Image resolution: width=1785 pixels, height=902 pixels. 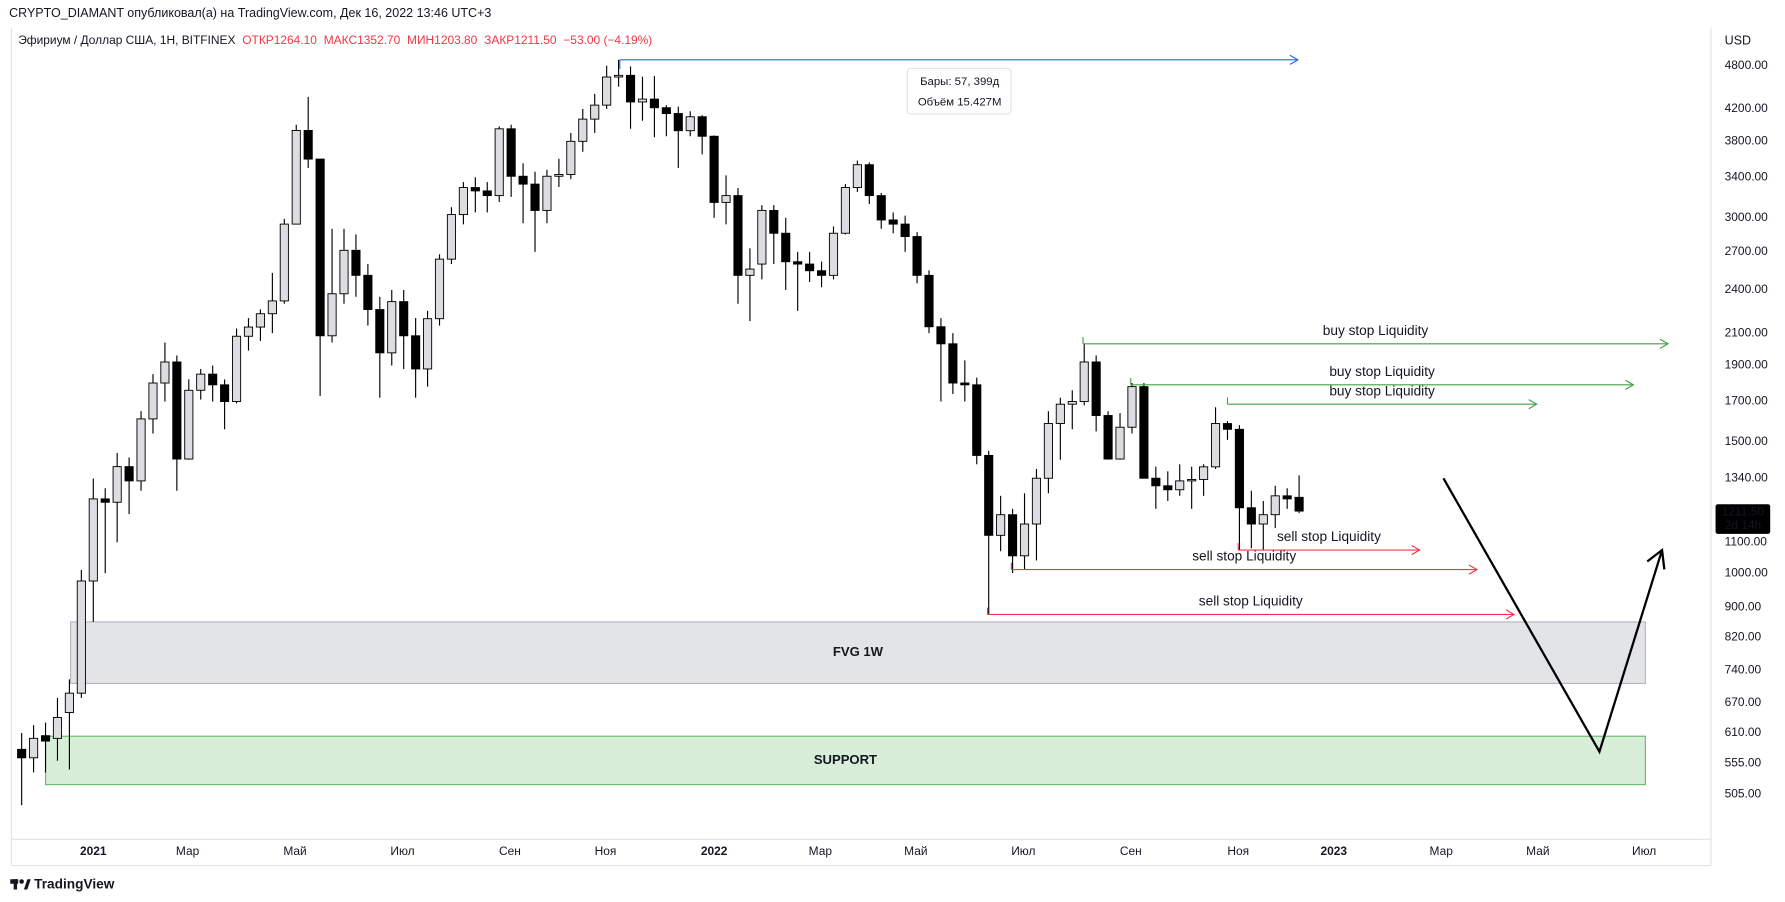 What do you see at coordinates (1743, 606) in the screenshot?
I see `y-tick-label: 900.00` at bounding box center [1743, 606].